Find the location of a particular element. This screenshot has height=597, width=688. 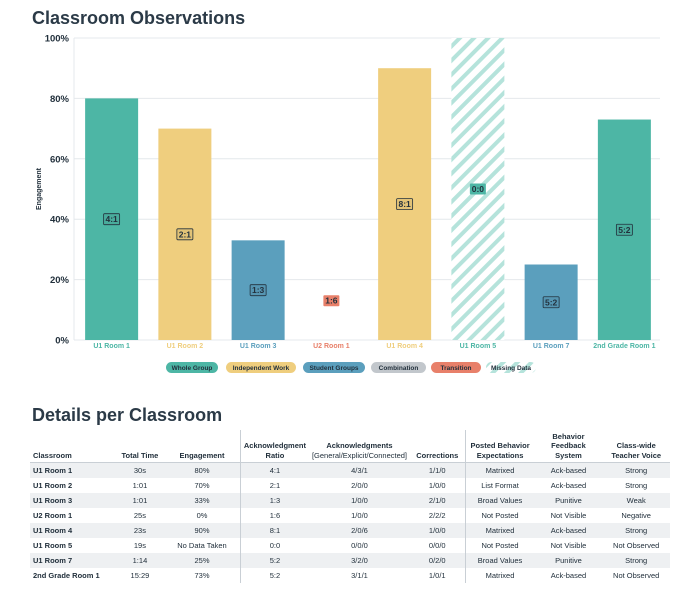

ratio-label: 0:0 is located at coordinates (478, 189).